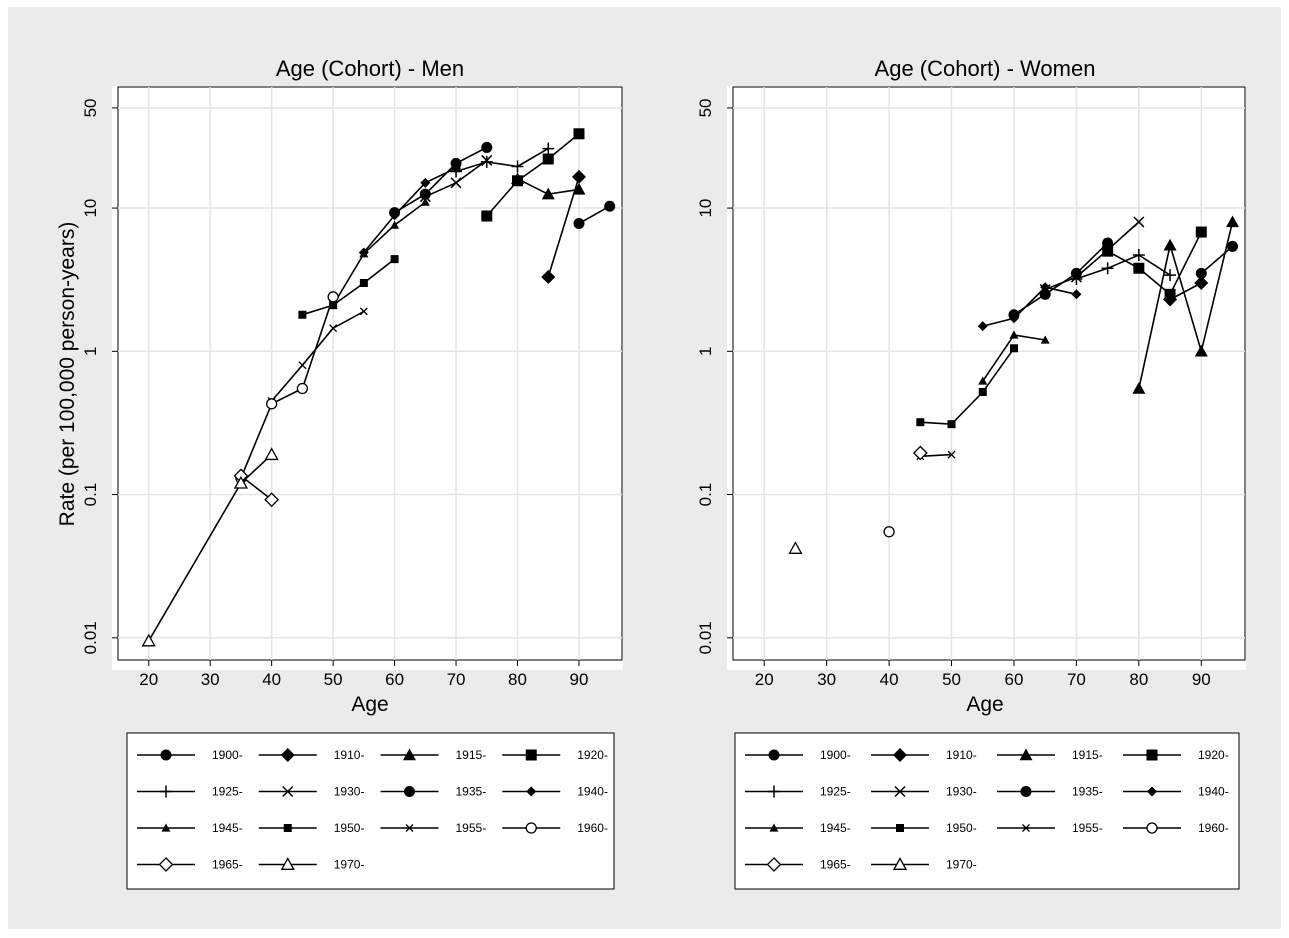 This screenshot has width=1289, height=938. Describe the element at coordinates (227, 792) in the screenshot. I see `legend-label: 1925-` at that location.